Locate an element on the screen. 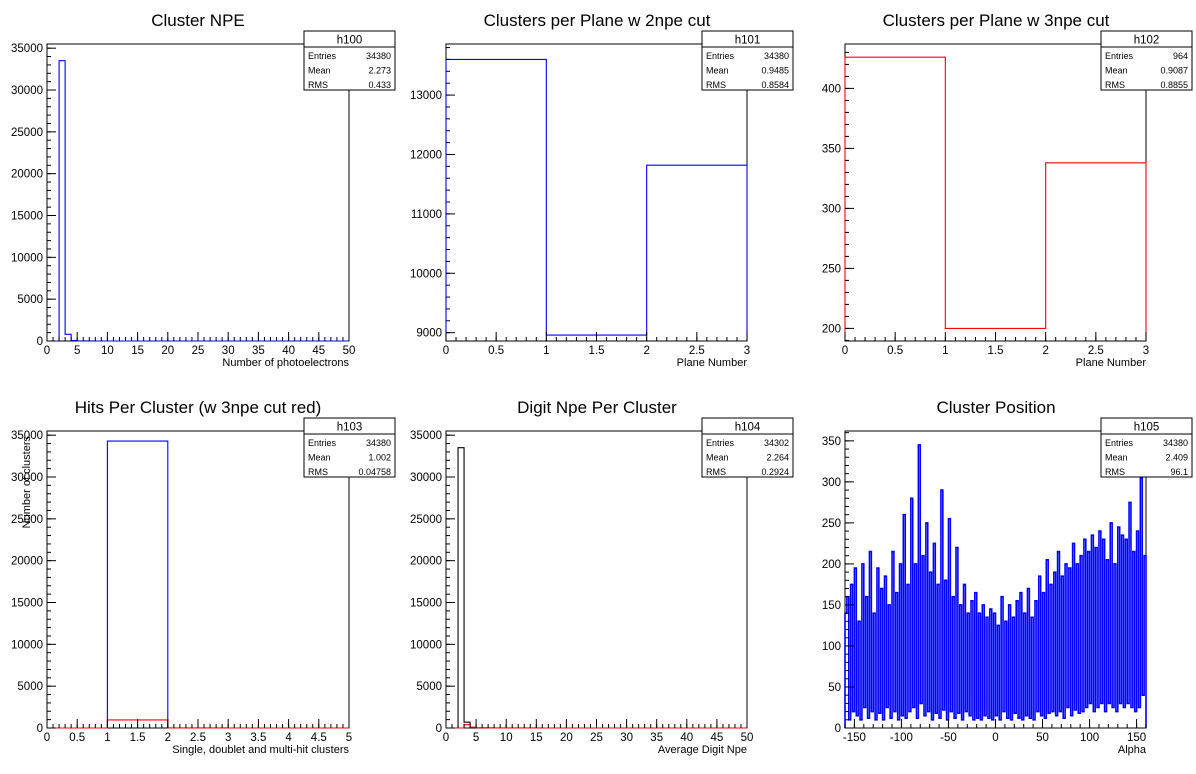 This screenshot has height=774, width=1196. x-tick-label: -50 is located at coordinates (948, 738).